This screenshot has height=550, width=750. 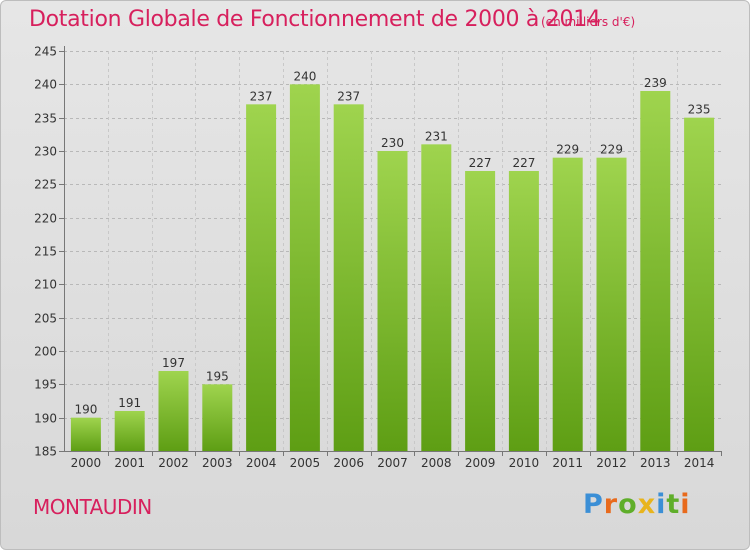 I want to click on data-label-2002: 197, so click(x=173, y=363).